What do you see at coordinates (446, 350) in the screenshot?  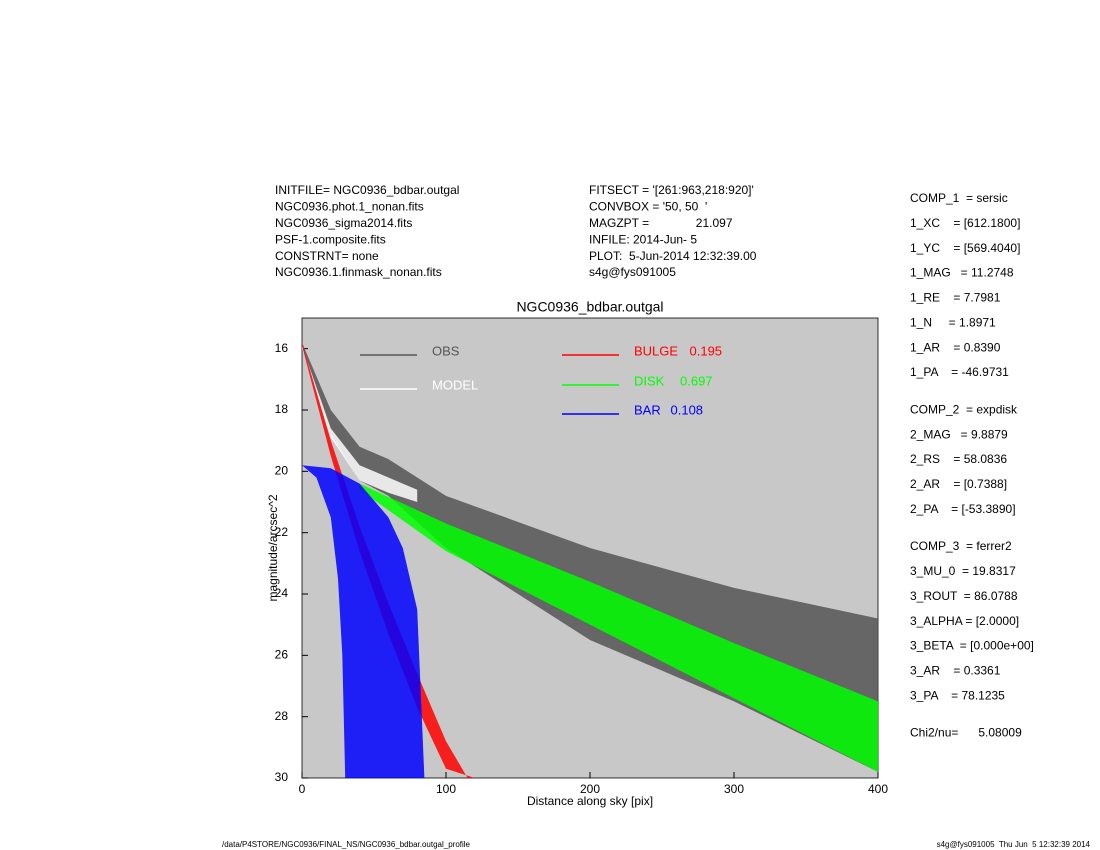 I see `legend-label: OBS` at bounding box center [446, 350].